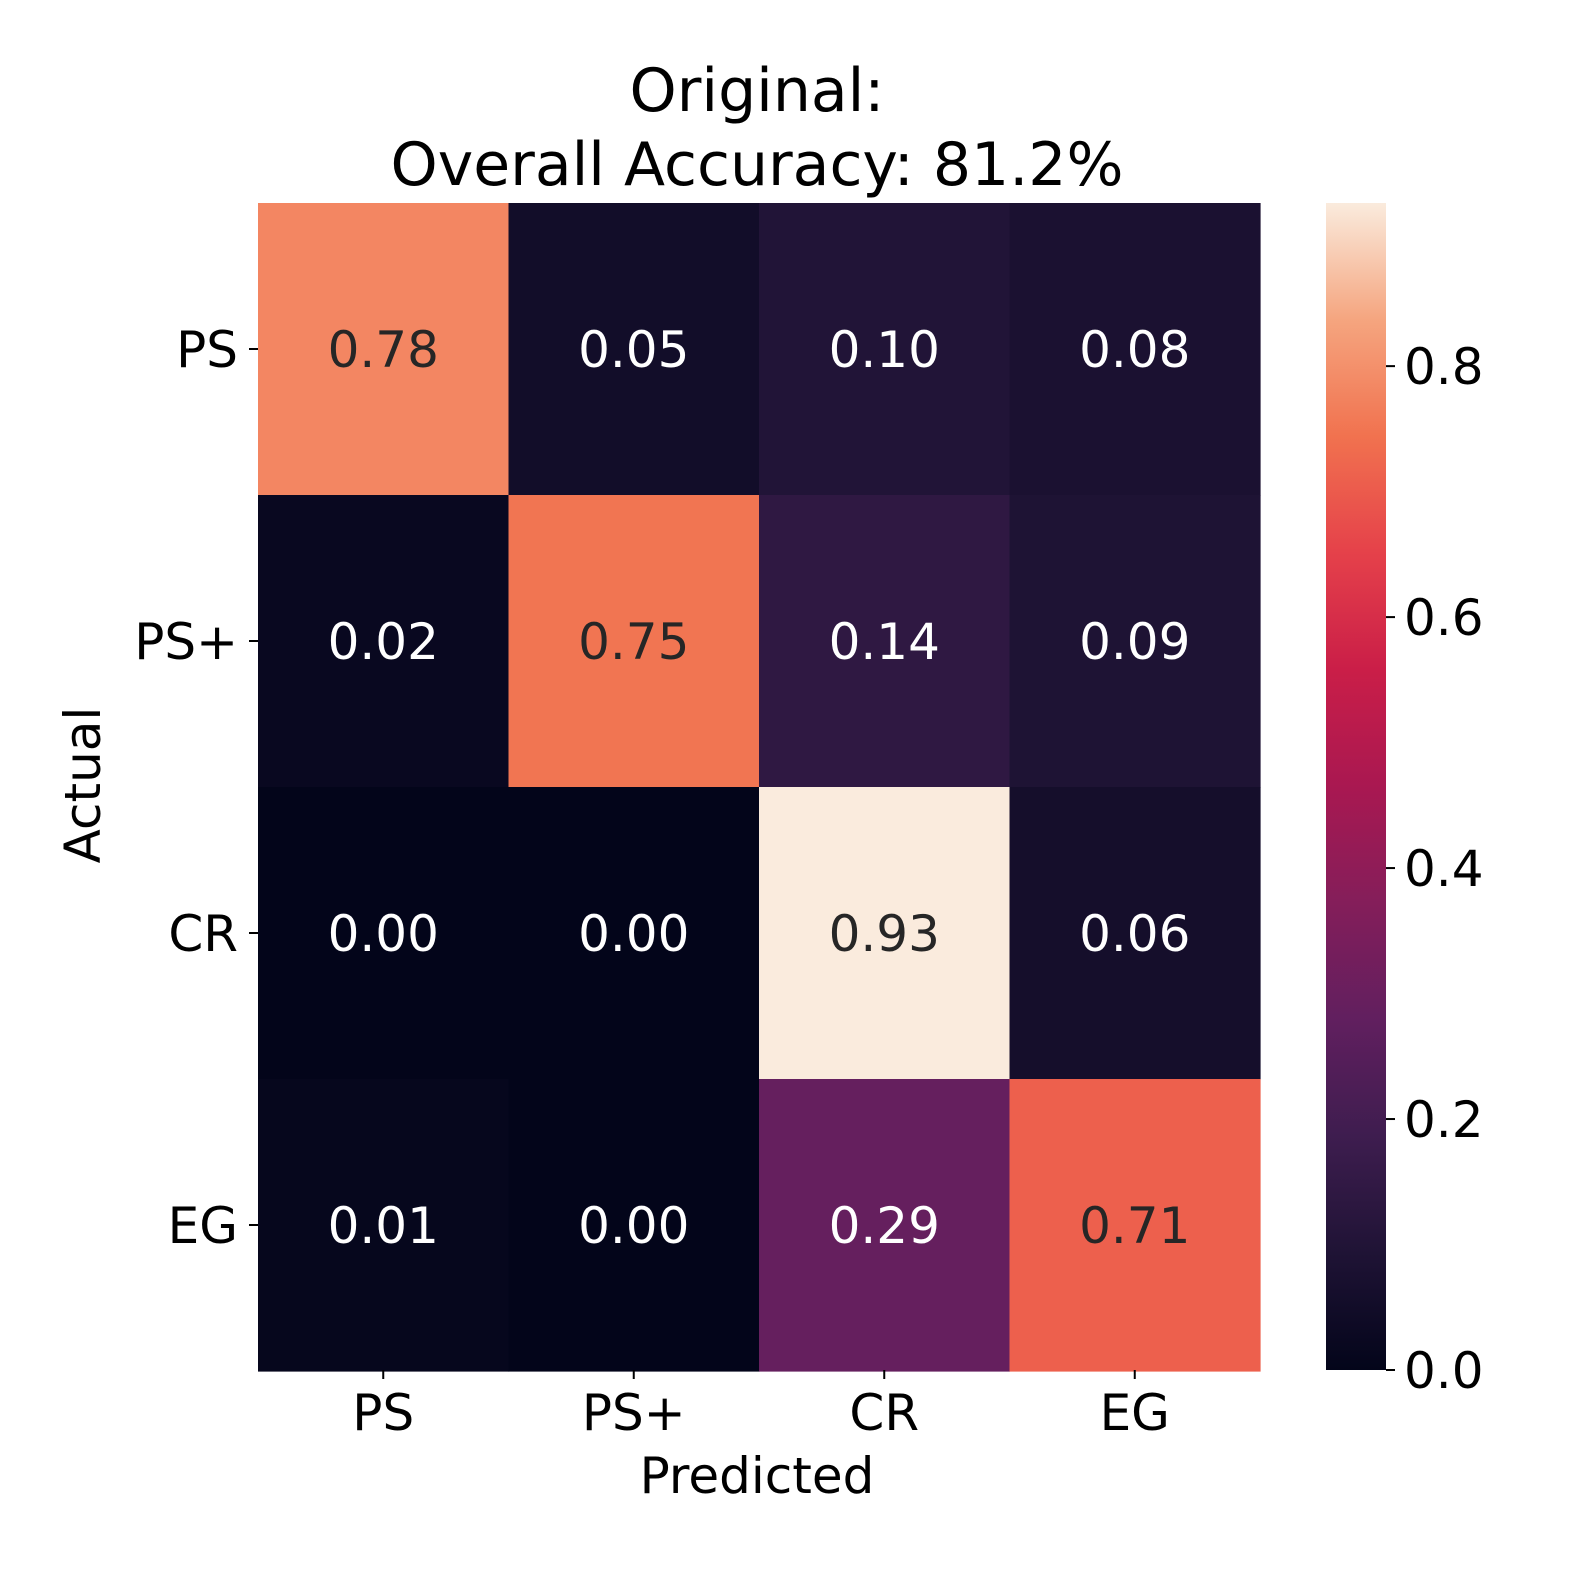  I want to click on x-tick-label: PS+, so click(634, 1413).